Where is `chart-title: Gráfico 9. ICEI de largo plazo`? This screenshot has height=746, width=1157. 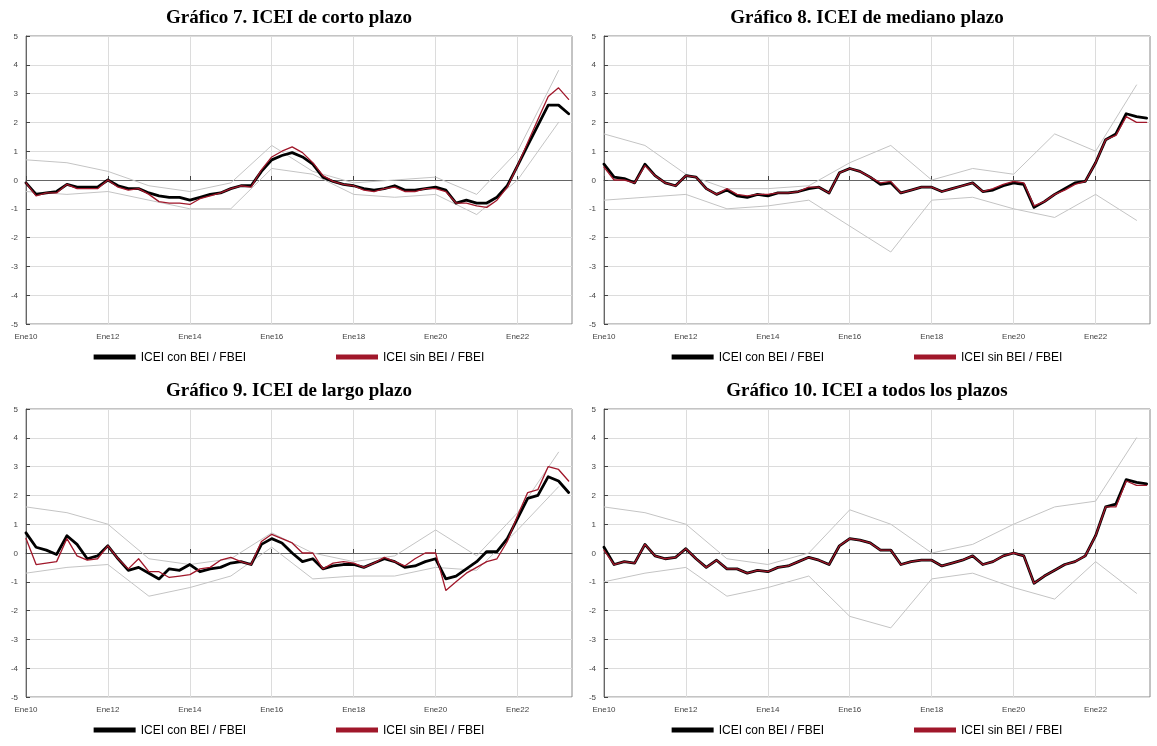 chart-title: Gráfico 9. ICEI de largo plazo is located at coordinates (289, 389).